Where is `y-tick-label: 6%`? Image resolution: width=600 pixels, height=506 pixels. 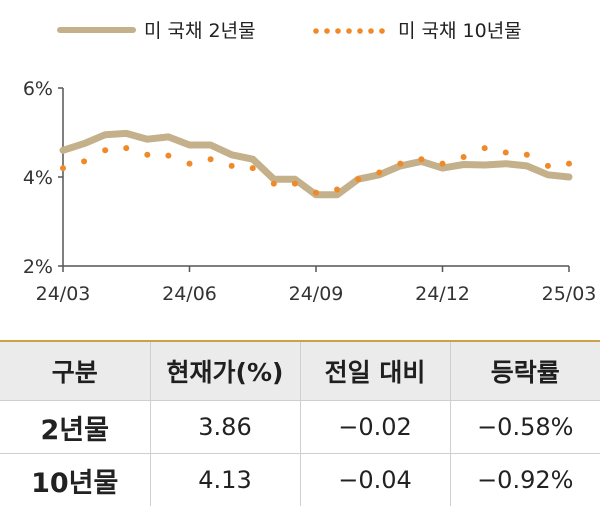
y-tick-label: 6% is located at coordinates (38, 89).